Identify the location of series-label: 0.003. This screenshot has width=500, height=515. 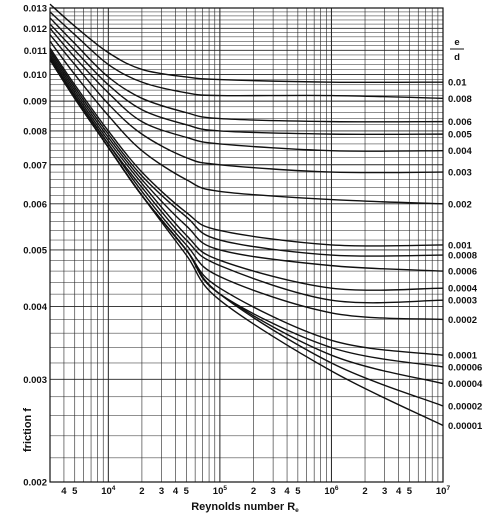
(460, 173).